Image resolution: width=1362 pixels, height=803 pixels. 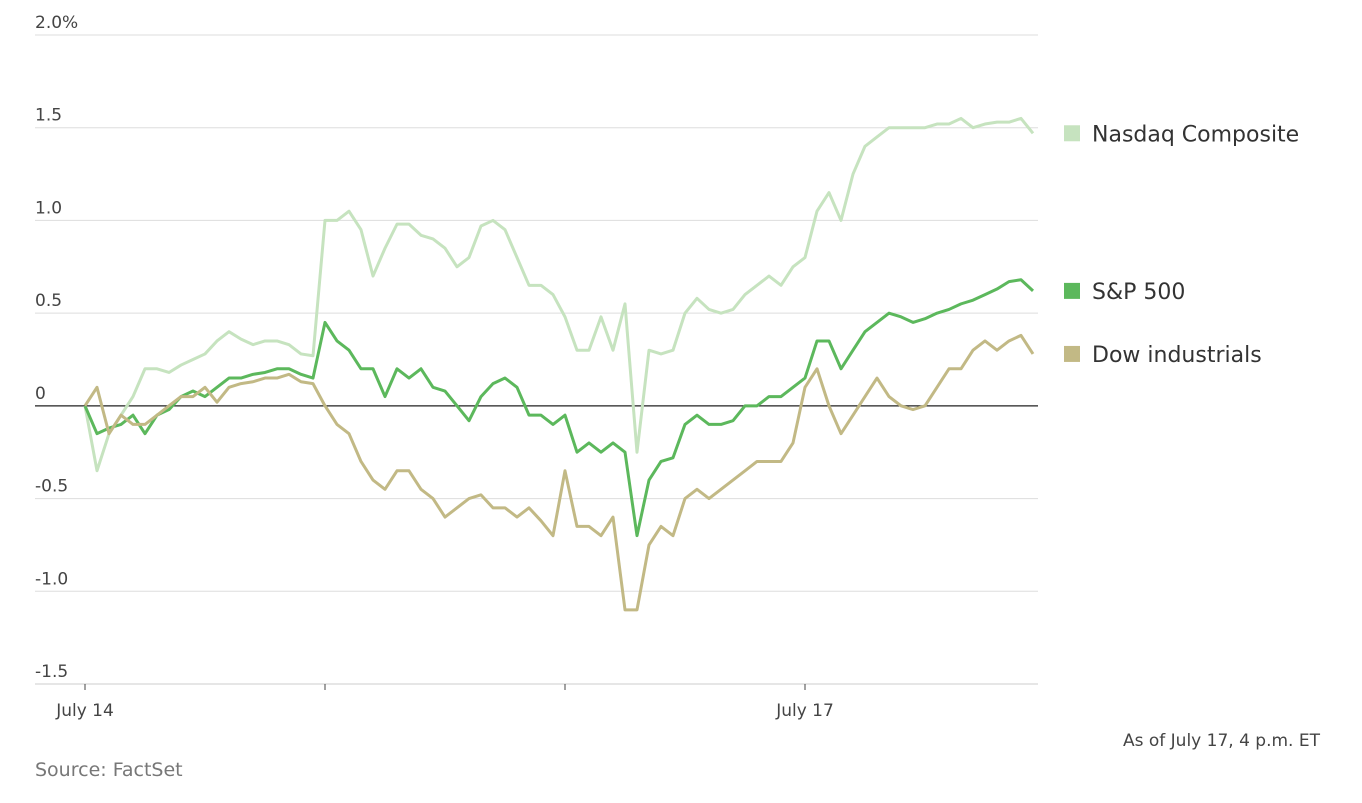 What do you see at coordinates (51, 672) in the screenshot?
I see `y-tick-label: -1.5` at bounding box center [51, 672].